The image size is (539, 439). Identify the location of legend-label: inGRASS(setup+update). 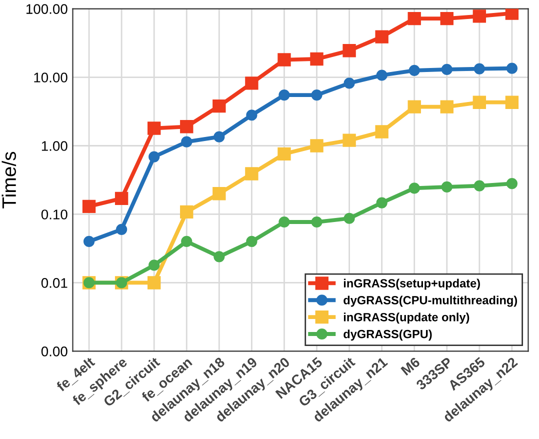
(412, 284).